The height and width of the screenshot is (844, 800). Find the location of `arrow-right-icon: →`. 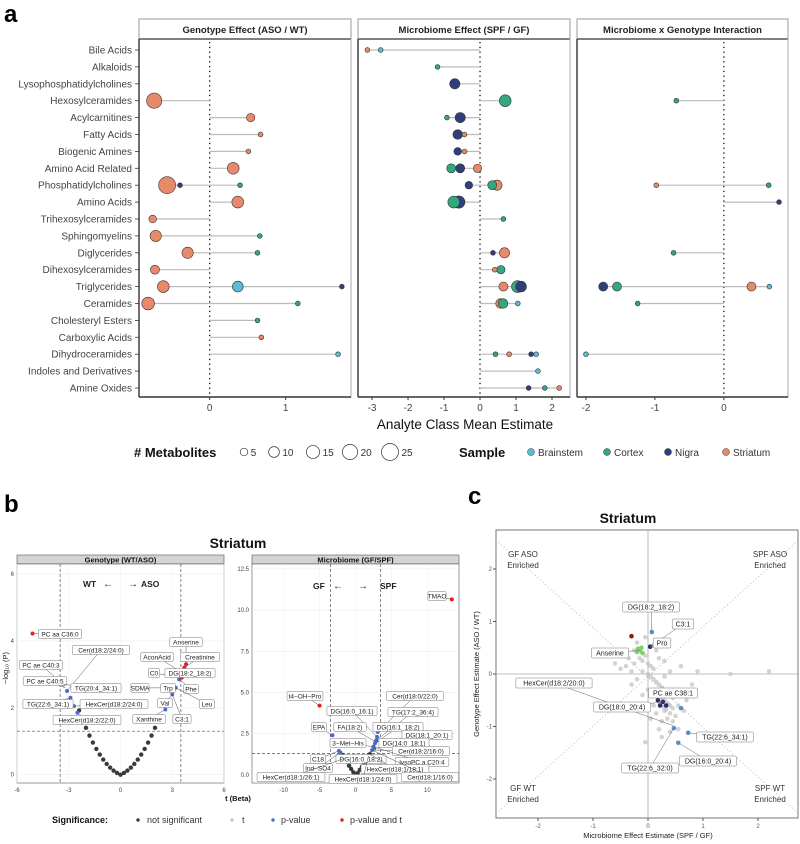

arrow-right-icon: → is located at coordinates (133, 584).